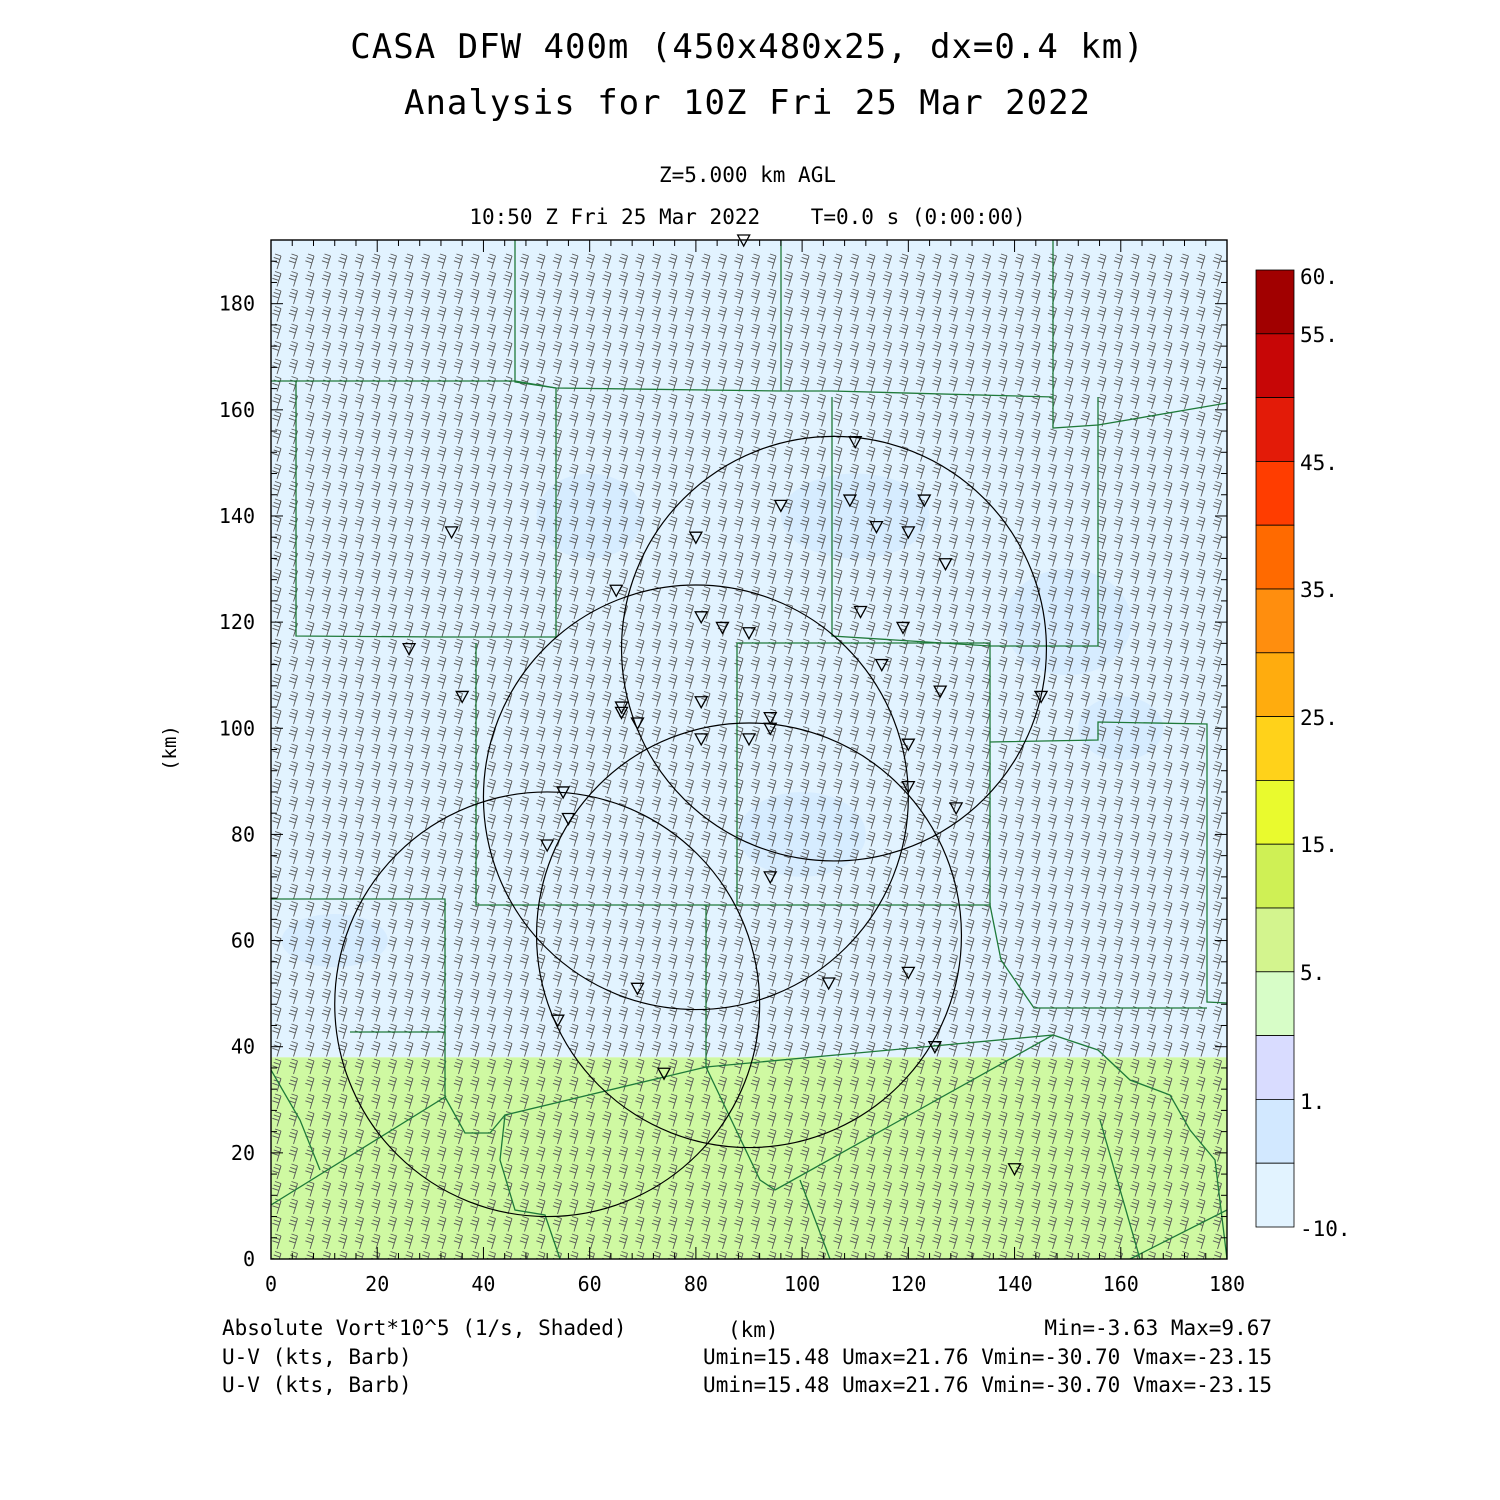 The image size is (1500, 1500). Describe the element at coordinates (747, 47) in the screenshot. I see `map-title-line1: CASA DFW 400m (450x480x25, dx=0.4 km)` at that location.